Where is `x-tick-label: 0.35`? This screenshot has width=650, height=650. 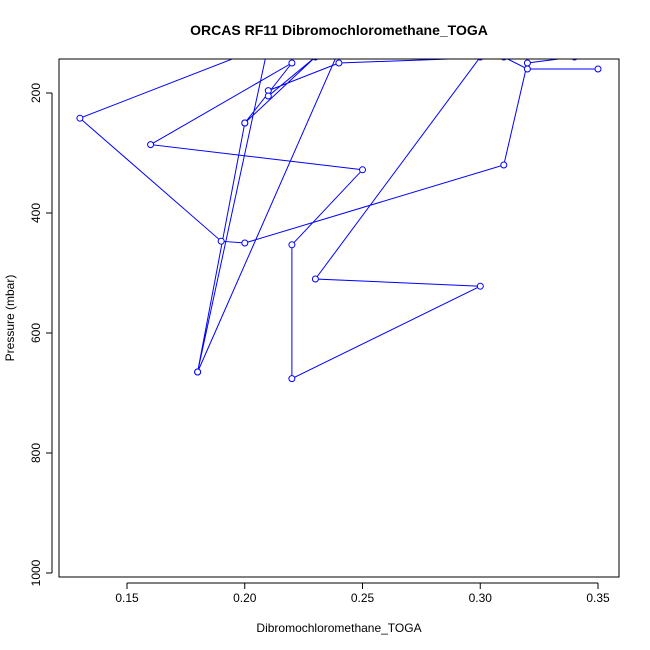
x-tick-label: 0.35 is located at coordinates (598, 598).